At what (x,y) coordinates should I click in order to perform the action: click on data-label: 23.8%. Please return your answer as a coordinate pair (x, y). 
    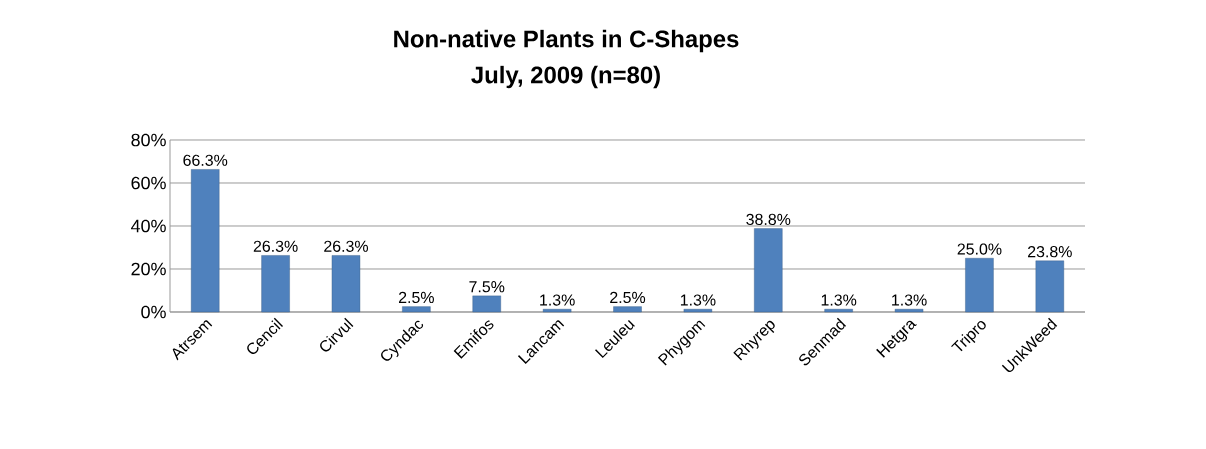
    Looking at the image, I should click on (1050, 252).